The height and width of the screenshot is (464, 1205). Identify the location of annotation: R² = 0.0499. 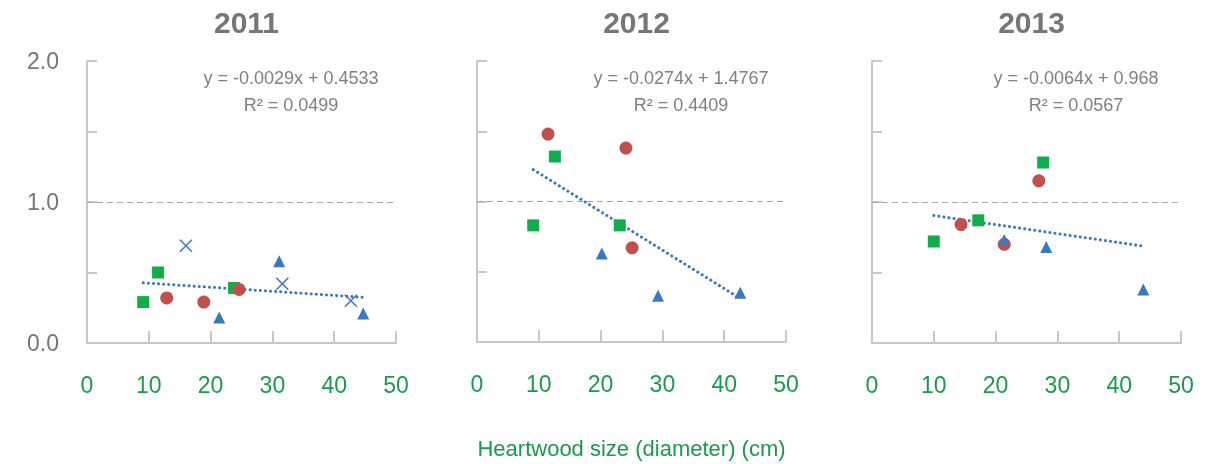
(291, 105).